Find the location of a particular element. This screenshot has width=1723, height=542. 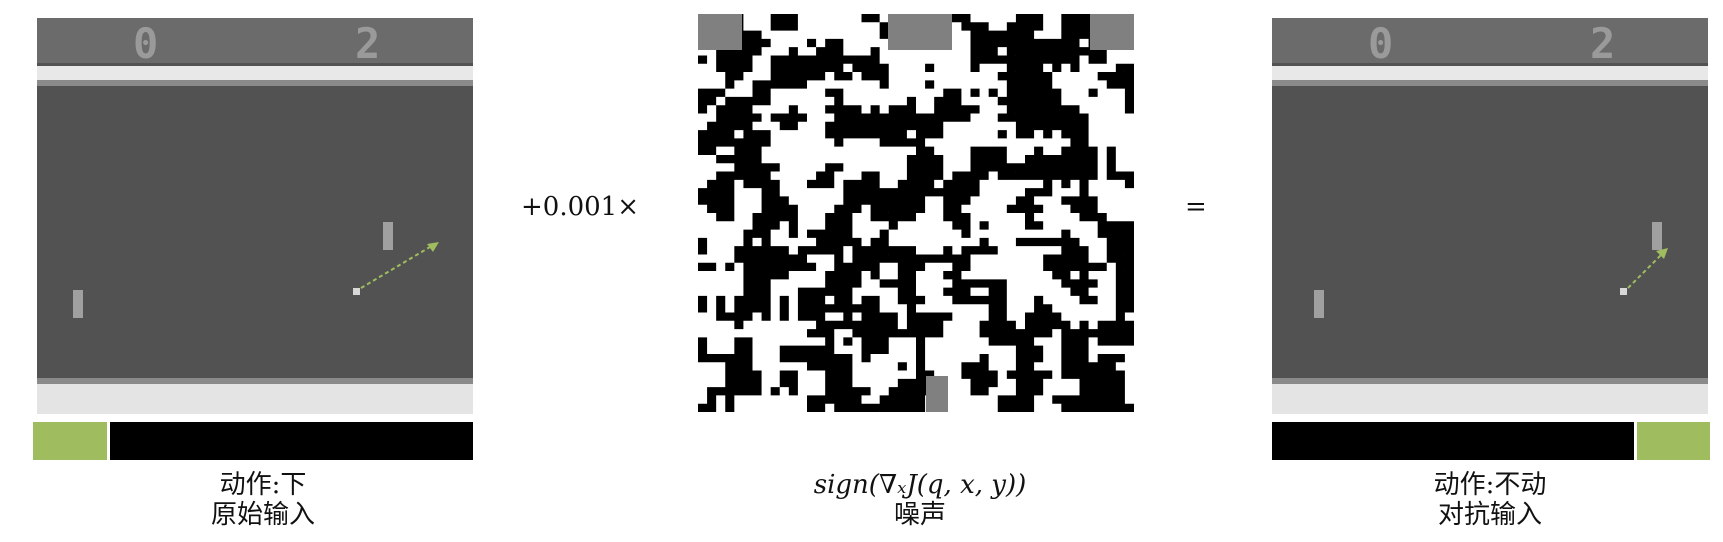

original-caption: 动作:下 原始输入 is located at coordinates (263, 500).